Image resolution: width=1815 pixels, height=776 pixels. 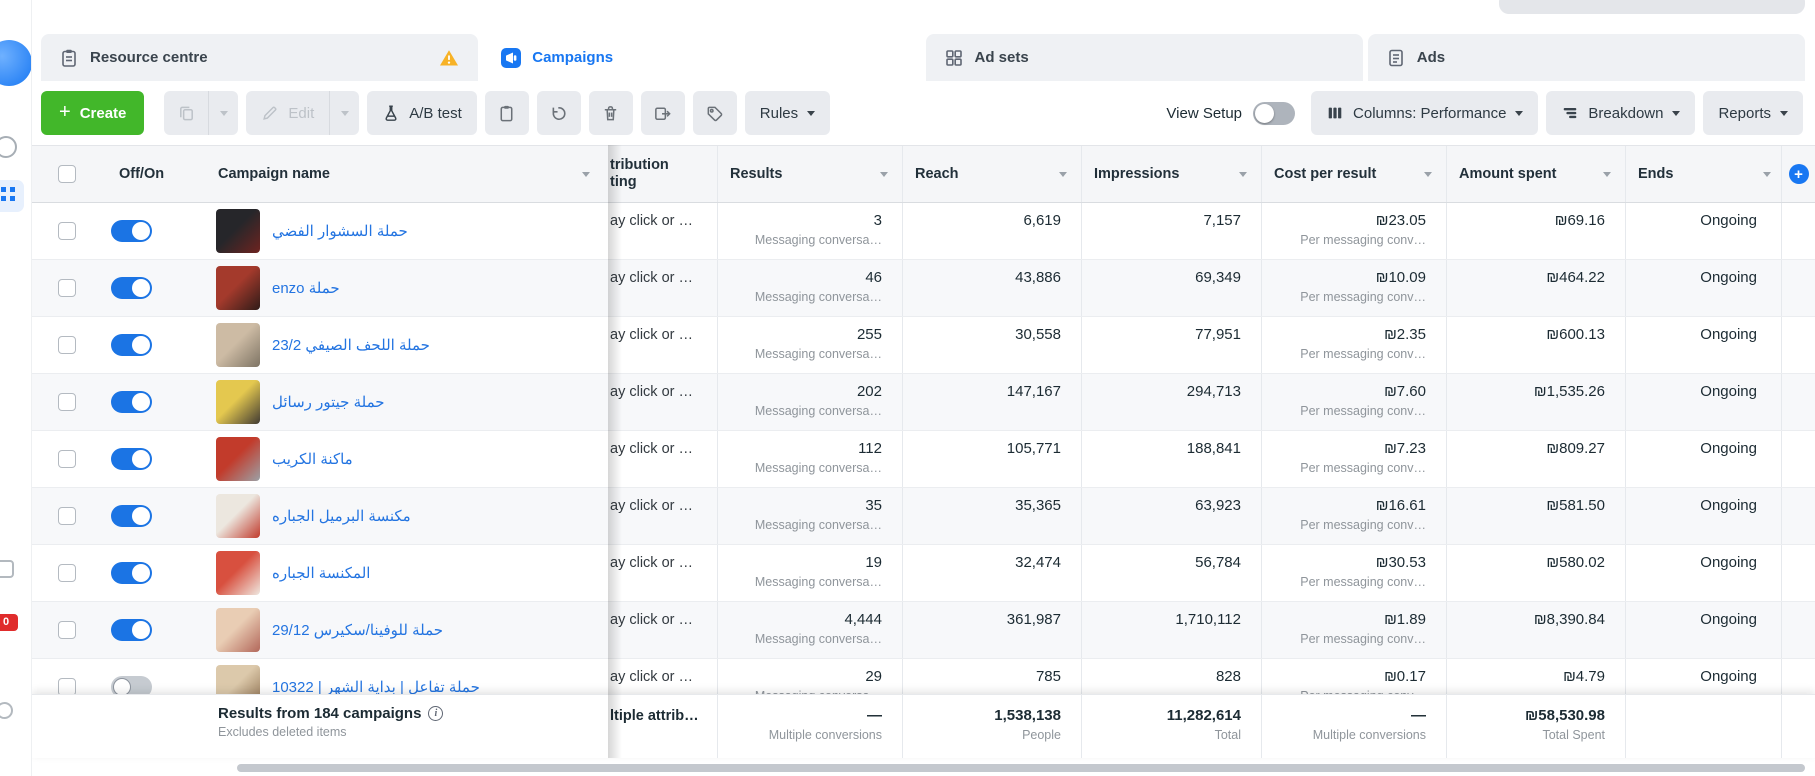 What do you see at coordinates (1704, 573) in the screenshot?
I see `ends-cell: Ongoing` at bounding box center [1704, 573].